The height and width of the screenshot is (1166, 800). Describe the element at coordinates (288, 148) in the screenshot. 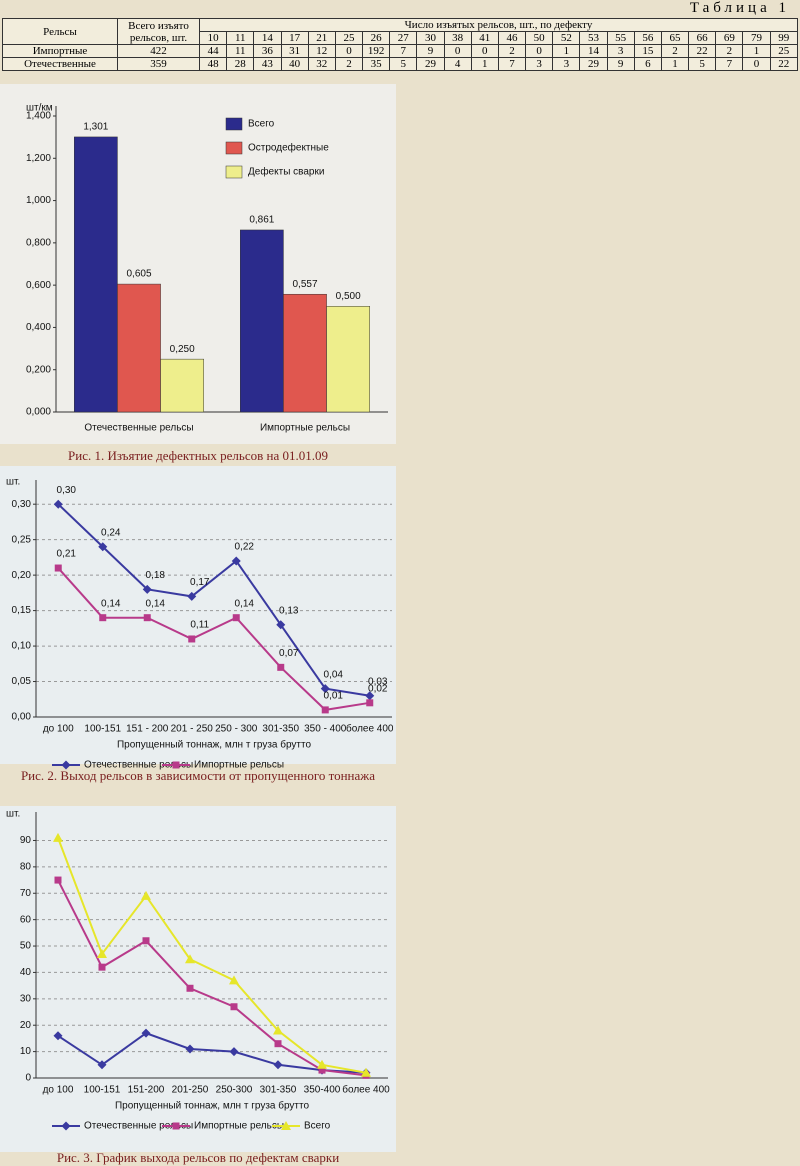

I see `legend-label: Остродефектные` at that location.